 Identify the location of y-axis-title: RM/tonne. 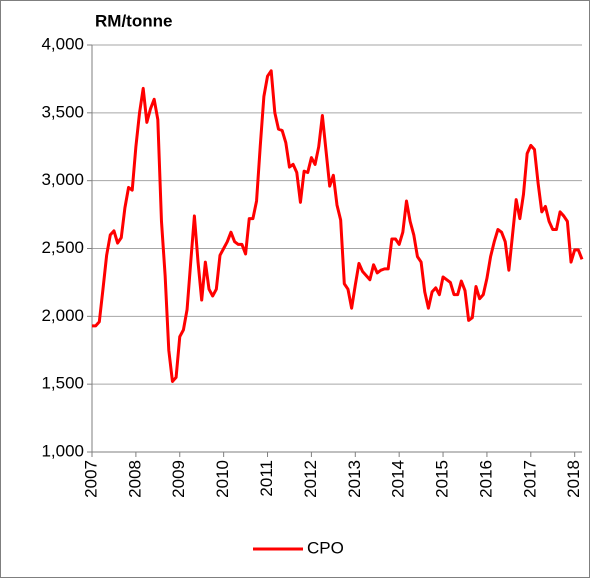
(133, 20).